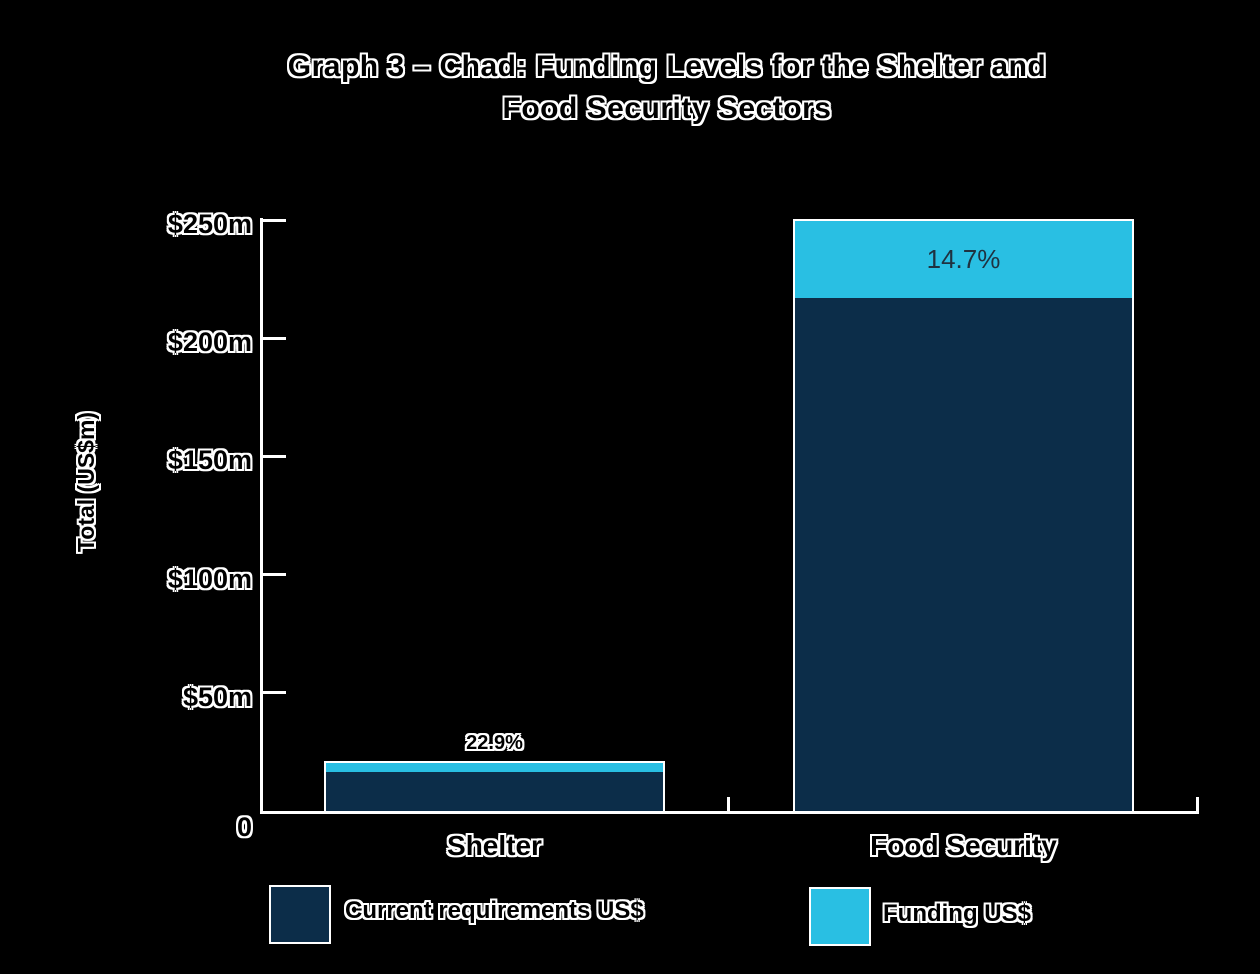 This screenshot has width=1260, height=974. What do you see at coordinates (494, 743) in the screenshot?
I see `bar-percent-label: 22.9%` at bounding box center [494, 743].